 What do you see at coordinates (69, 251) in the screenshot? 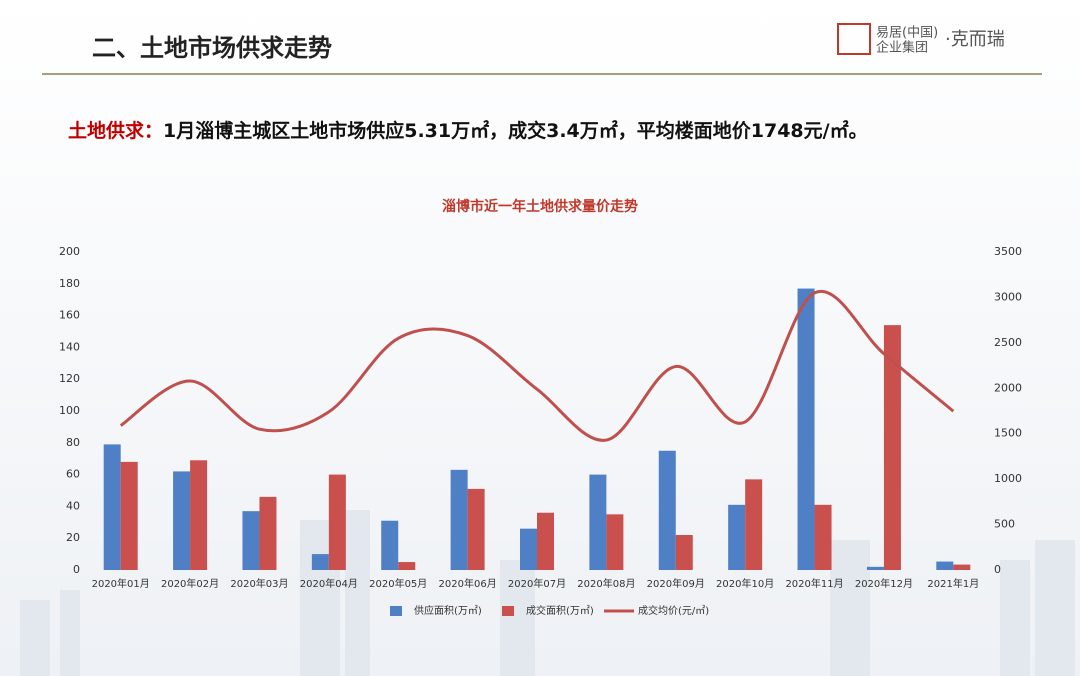
I see `y-tick-label: 200` at bounding box center [69, 251].